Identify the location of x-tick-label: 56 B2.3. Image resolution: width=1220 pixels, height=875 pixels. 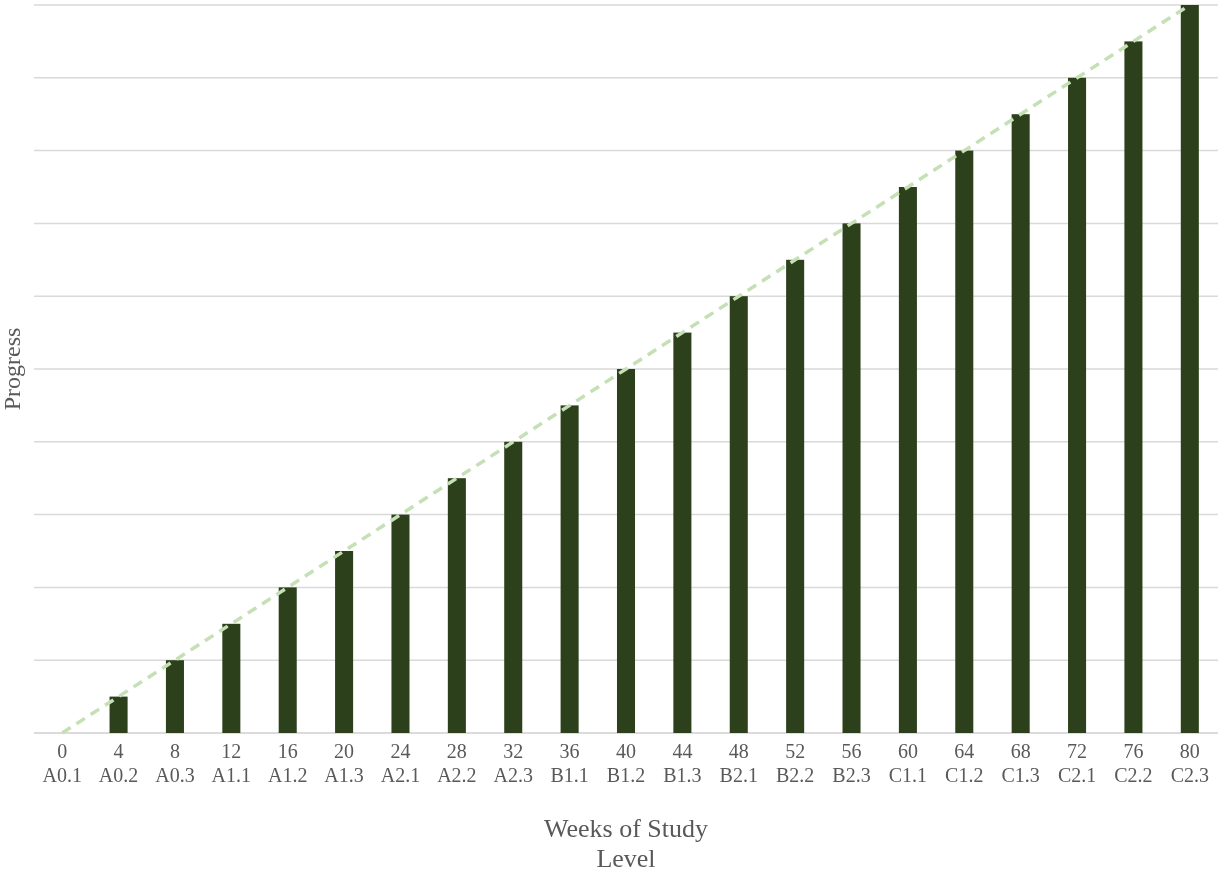
(851, 763).